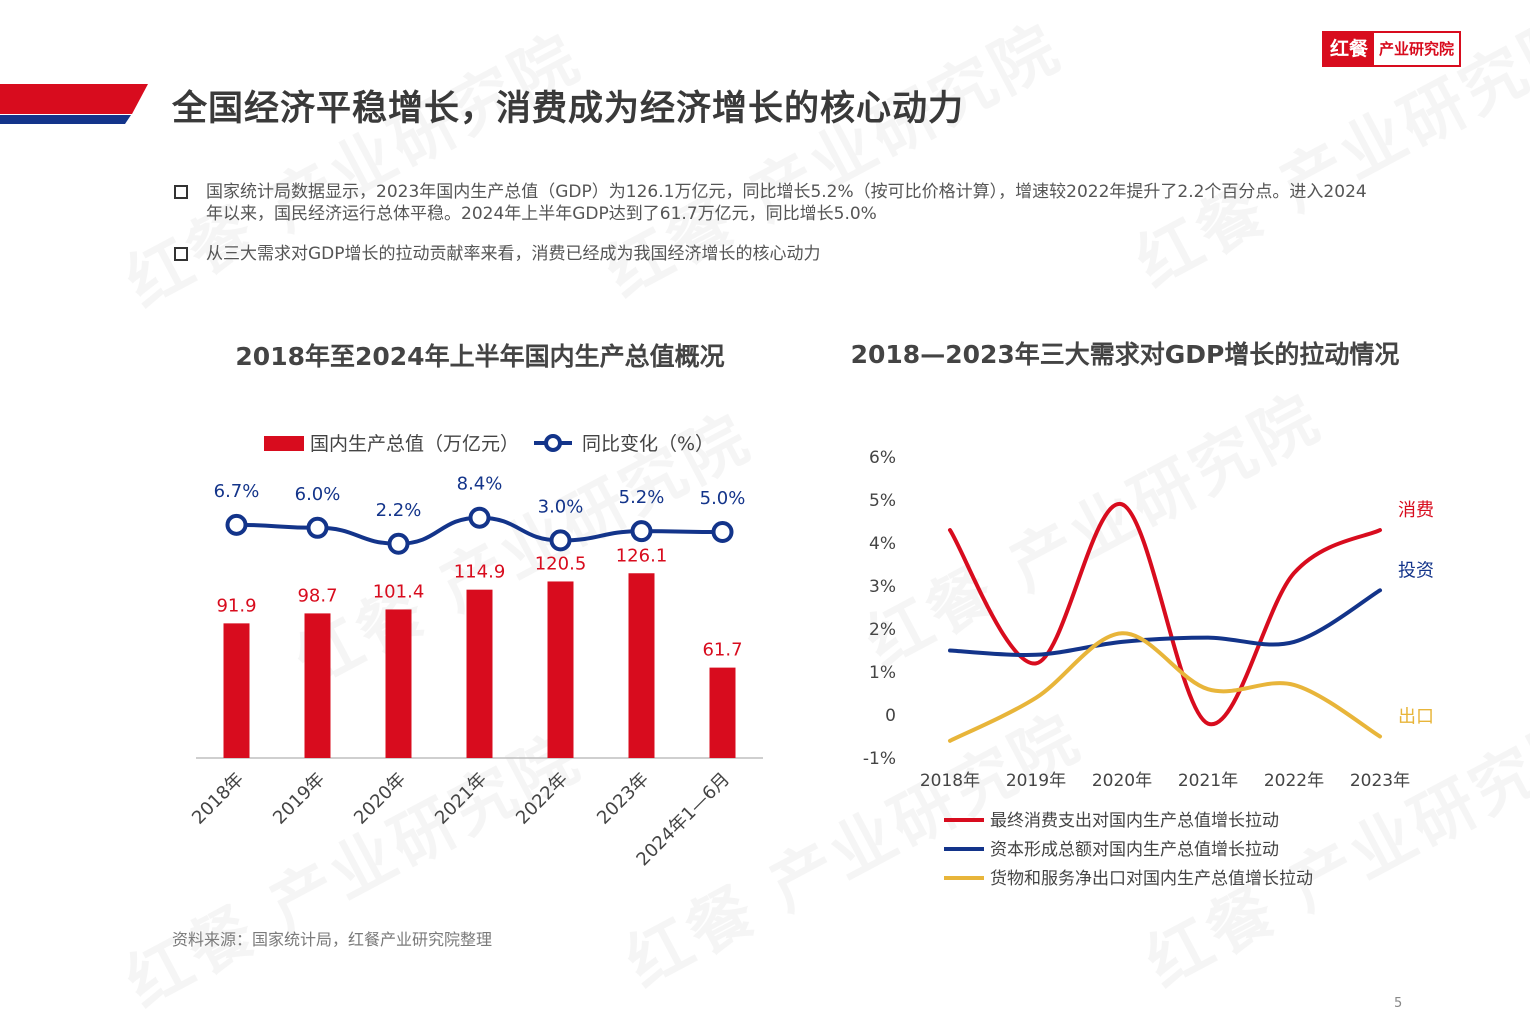 The width and height of the screenshot is (1530, 1025). What do you see at coordinates (561, 563) in the screenshot?
I see `gdp-bar-label: 120.5` at bounding box center [561, 563].